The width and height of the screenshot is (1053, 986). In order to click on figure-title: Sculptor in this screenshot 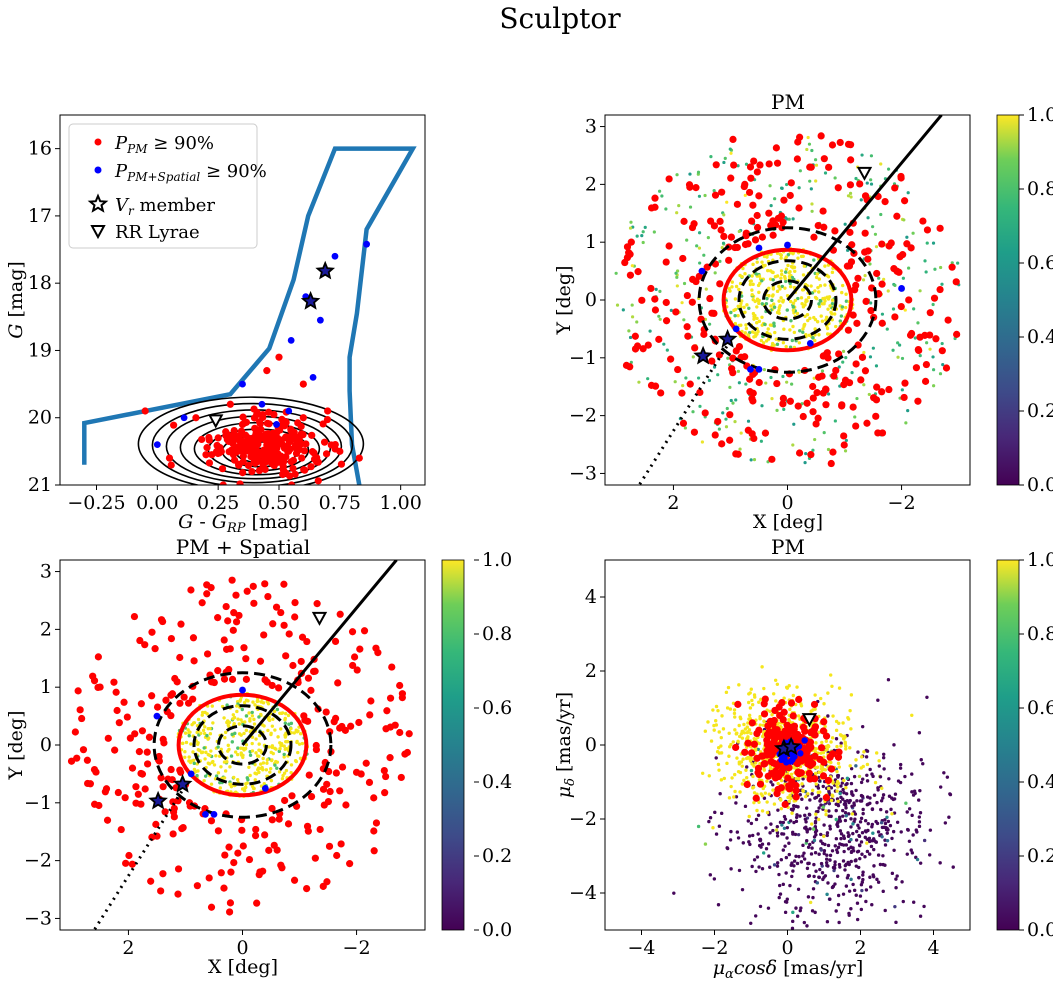, I will do `click(560, 18)`.